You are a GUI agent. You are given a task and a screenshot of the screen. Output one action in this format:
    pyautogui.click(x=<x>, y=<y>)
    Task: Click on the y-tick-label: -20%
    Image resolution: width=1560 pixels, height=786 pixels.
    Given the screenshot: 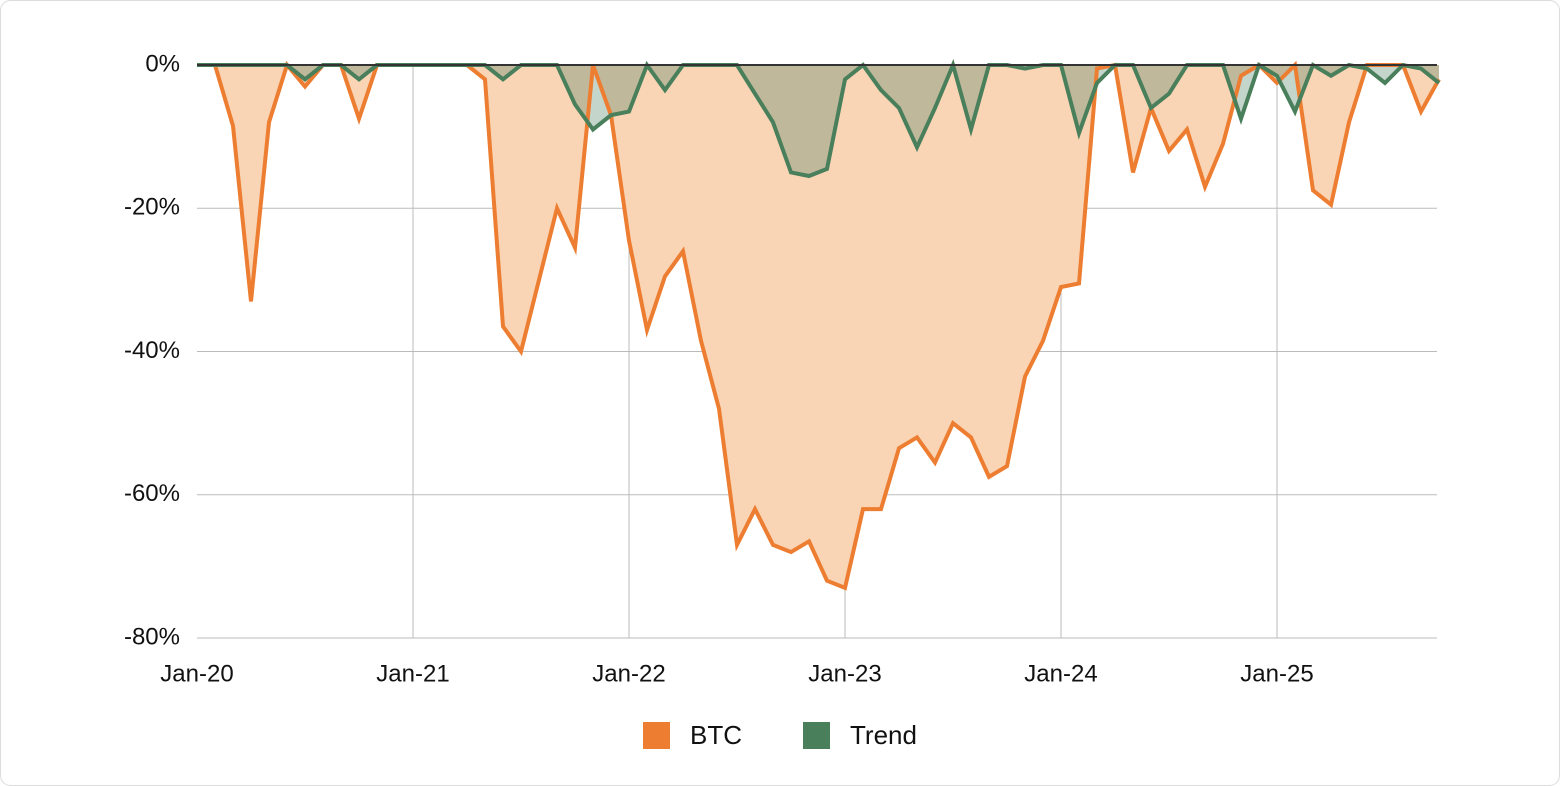 What is the action you would take?
    pyautogui.click(x=152, y=207)
    